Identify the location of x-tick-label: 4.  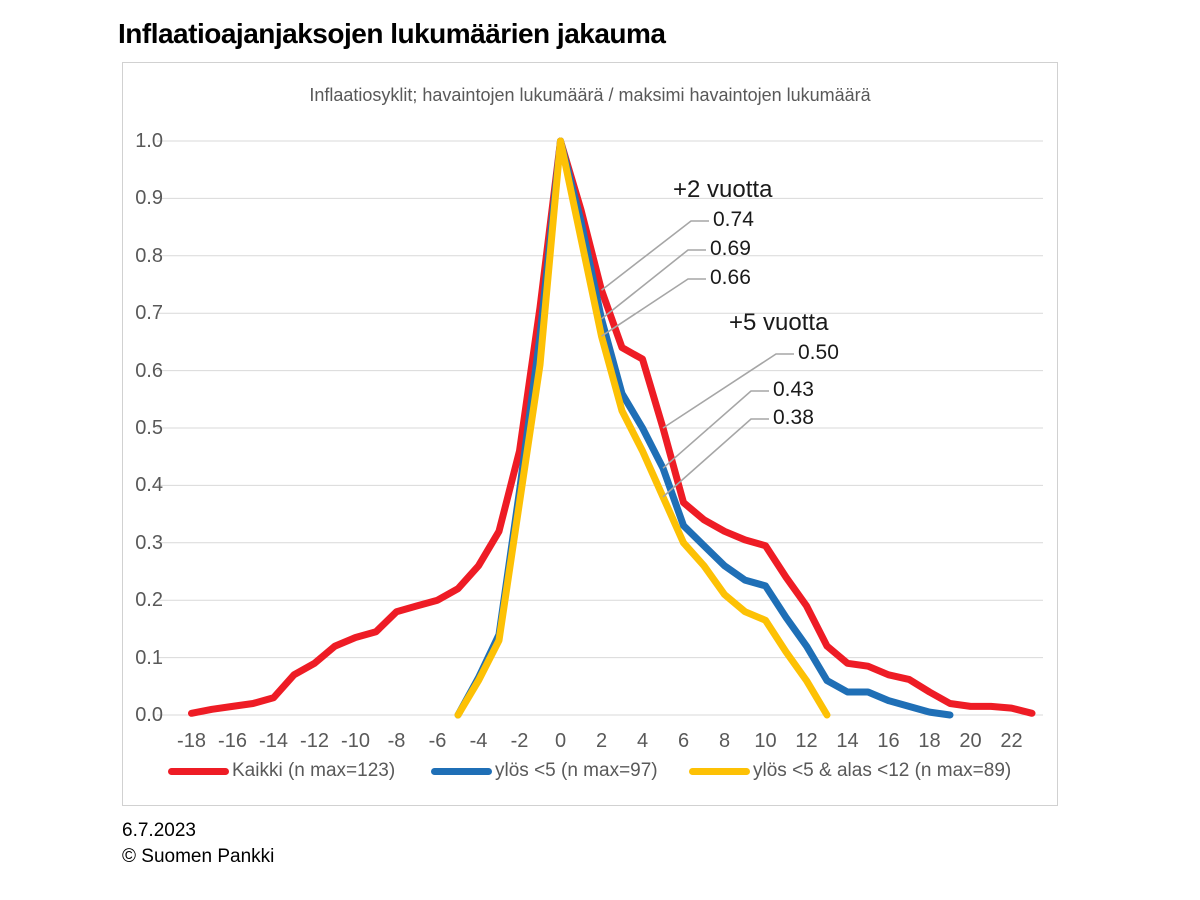
(642, 741).